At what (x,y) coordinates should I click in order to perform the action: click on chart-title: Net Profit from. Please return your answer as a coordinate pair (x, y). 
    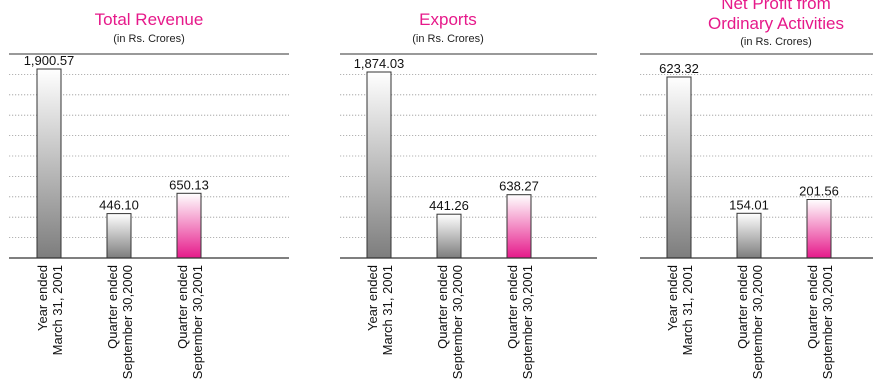
    Looking at the image, I should click on (776, 6).